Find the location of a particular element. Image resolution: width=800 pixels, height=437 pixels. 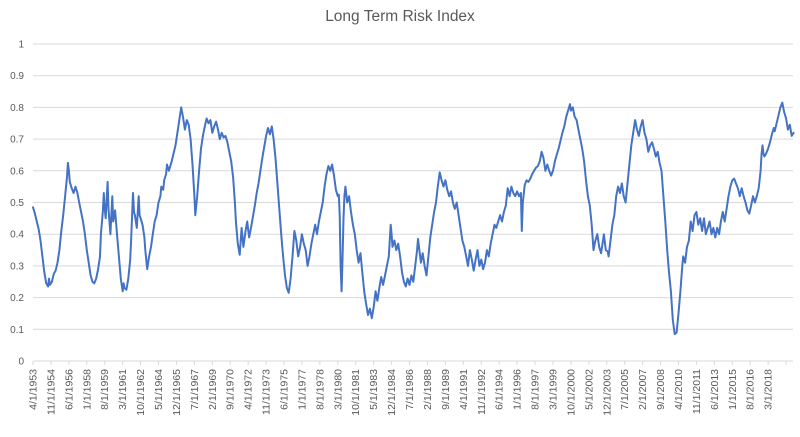

x-axis-label: 3/1/2018 is located at coordinates (769, 389).